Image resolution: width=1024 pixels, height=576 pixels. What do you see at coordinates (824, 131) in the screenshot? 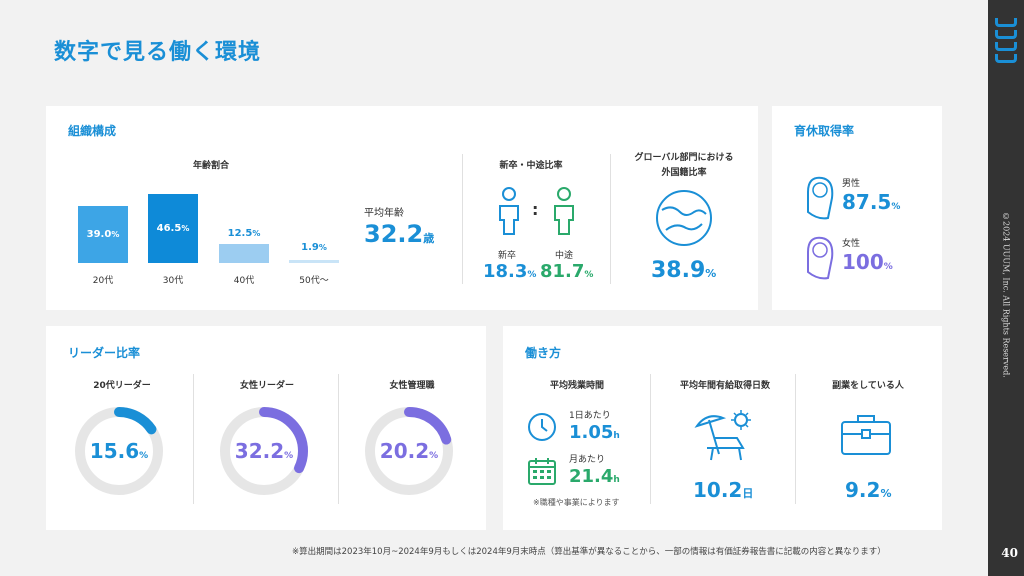
I see `childcare-title: 育休取得率` at bounding box center [824, 131].